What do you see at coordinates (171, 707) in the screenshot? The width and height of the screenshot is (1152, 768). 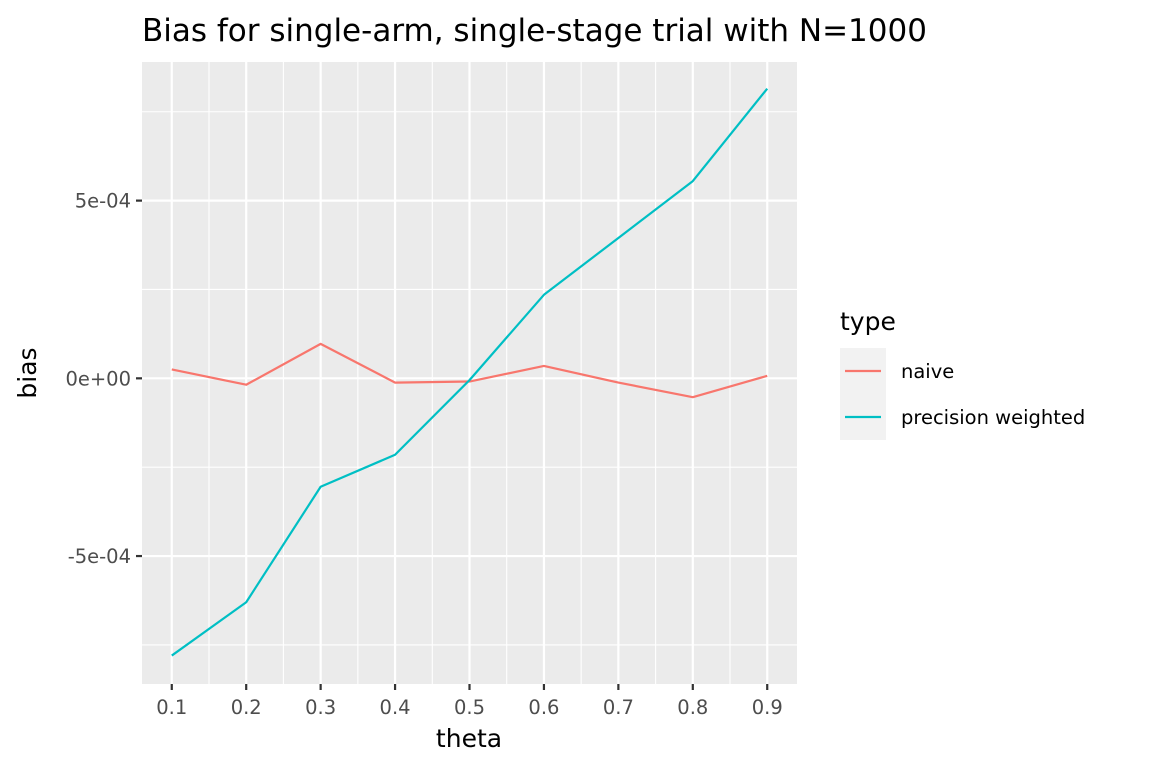 I see `x-tick-label: 0.1` at bounding box center [171, 707].